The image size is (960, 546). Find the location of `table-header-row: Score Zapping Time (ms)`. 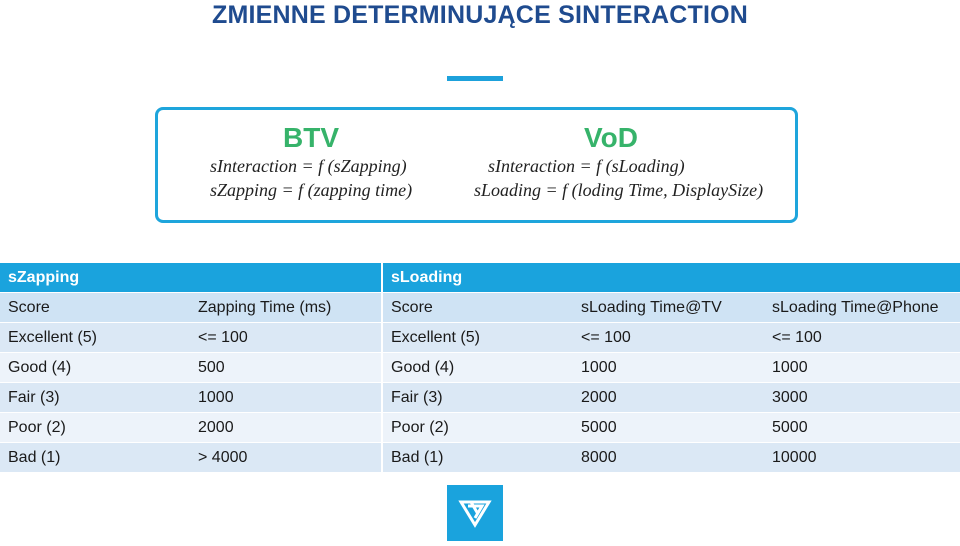

table-header-row: Score Zapping Time (ms) is located at coordinates (190, 308).